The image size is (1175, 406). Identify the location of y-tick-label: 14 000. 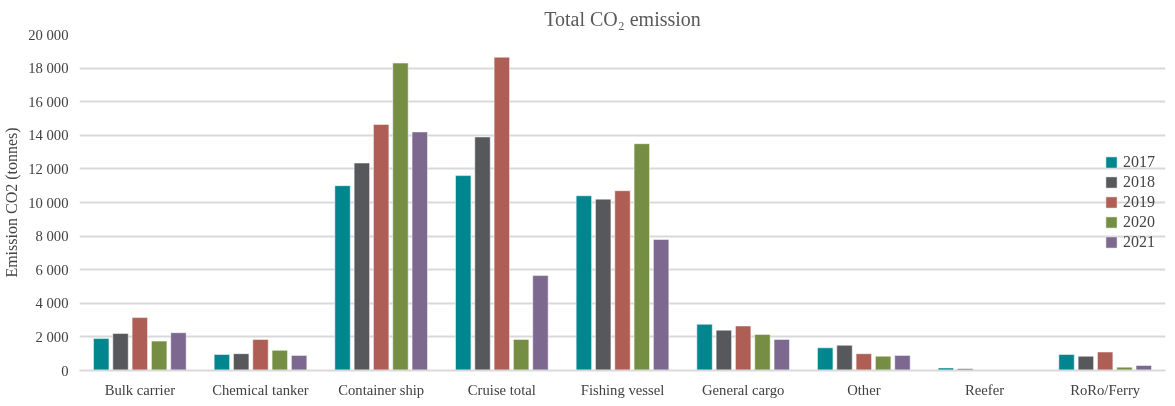
(48, 135).